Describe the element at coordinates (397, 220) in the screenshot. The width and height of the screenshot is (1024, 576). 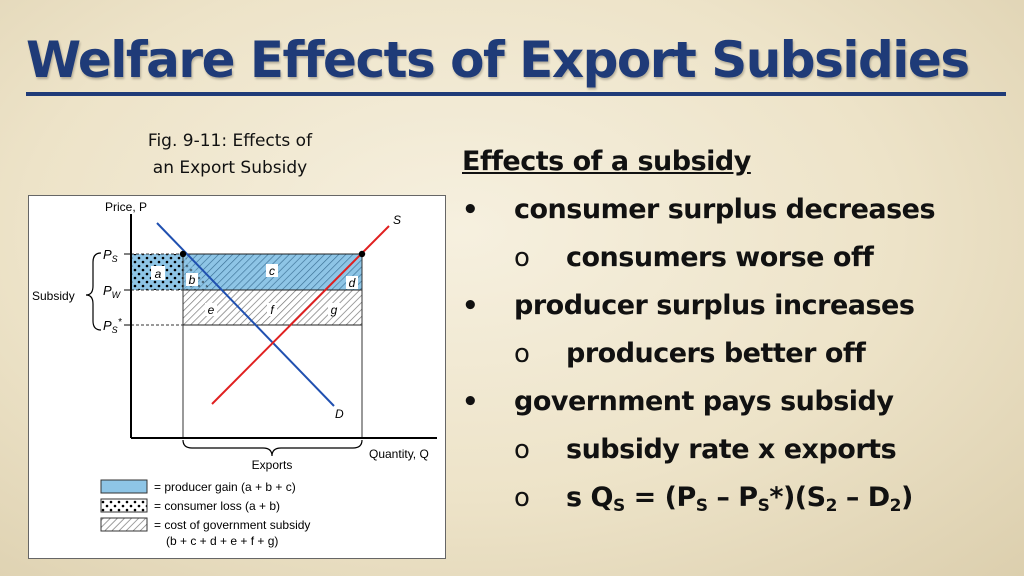
I see `supply-label: S` at that location.